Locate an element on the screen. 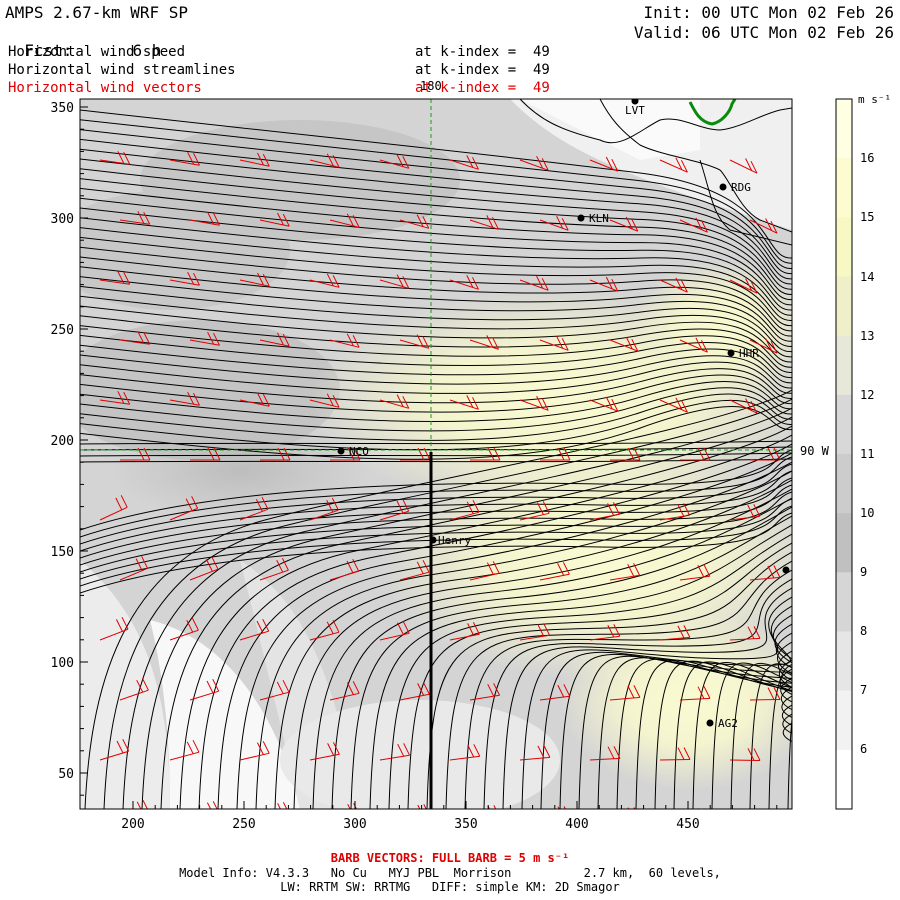 Image resolution: width=900 pixels, height=900 pixels. y-tick-label: 100 is located at coordinates (62, 663).